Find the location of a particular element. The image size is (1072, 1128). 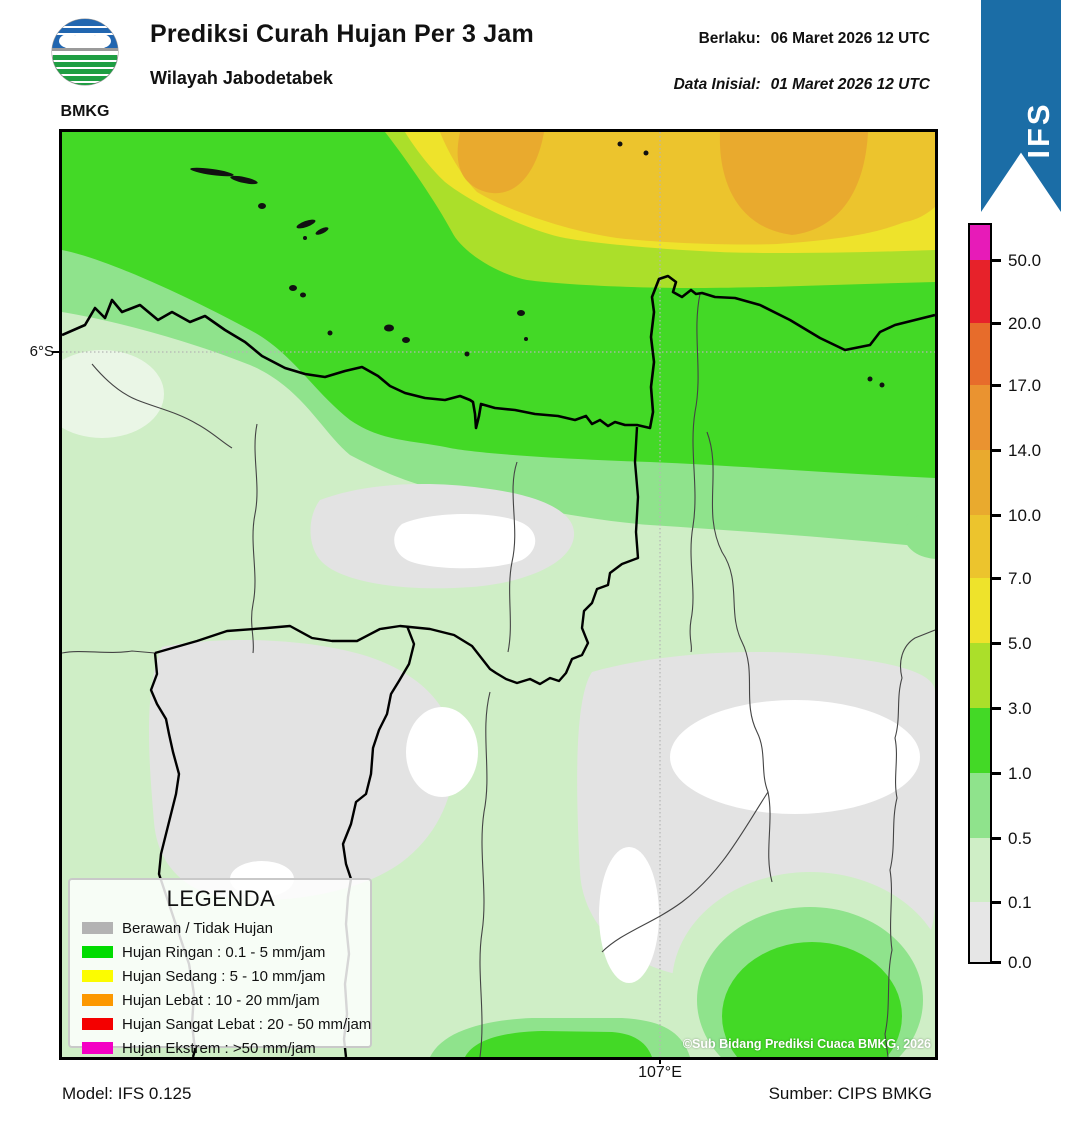

legend-item: Hujan Sangat Lebat : 20 - 50 mm/jam is located at coordinates (226, 1024).